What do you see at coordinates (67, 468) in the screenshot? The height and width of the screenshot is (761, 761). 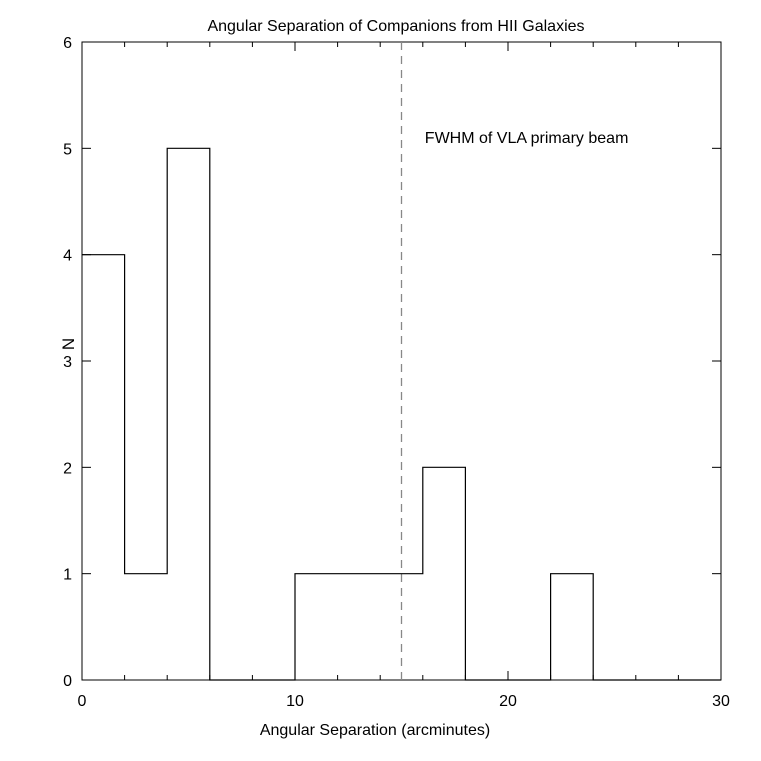 I see `y-tick-label: 2` at bounding box center [67, 468].